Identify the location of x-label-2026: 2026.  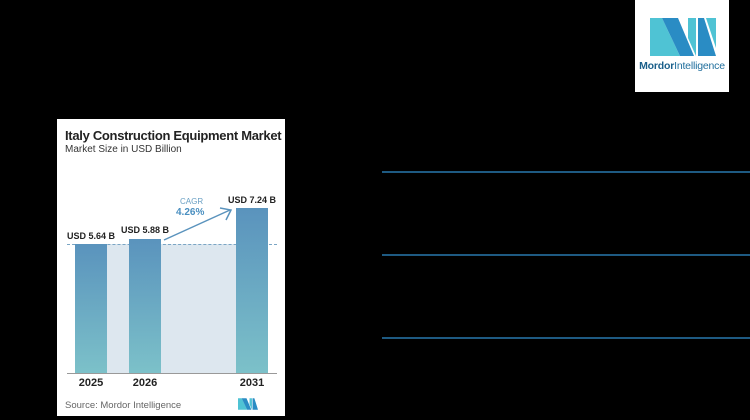
(145, 383).